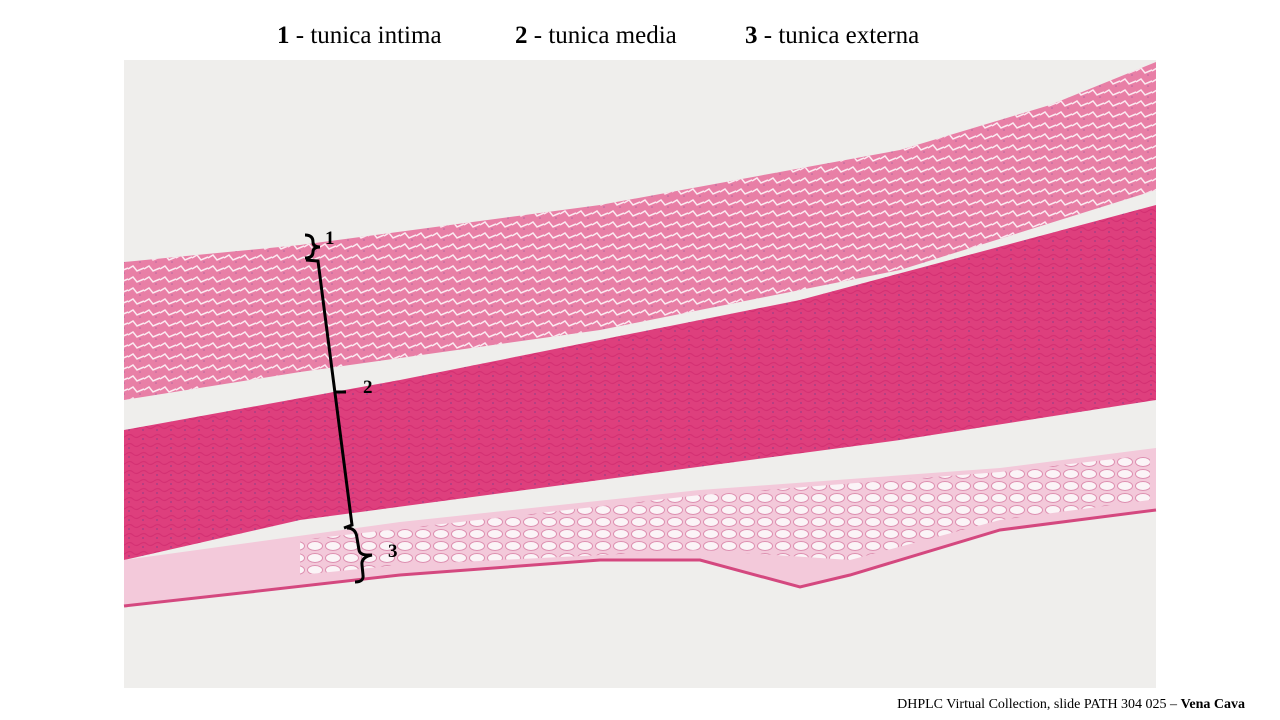  I want to click on legend-item: 1 - tunica intima, so click(359, 35).